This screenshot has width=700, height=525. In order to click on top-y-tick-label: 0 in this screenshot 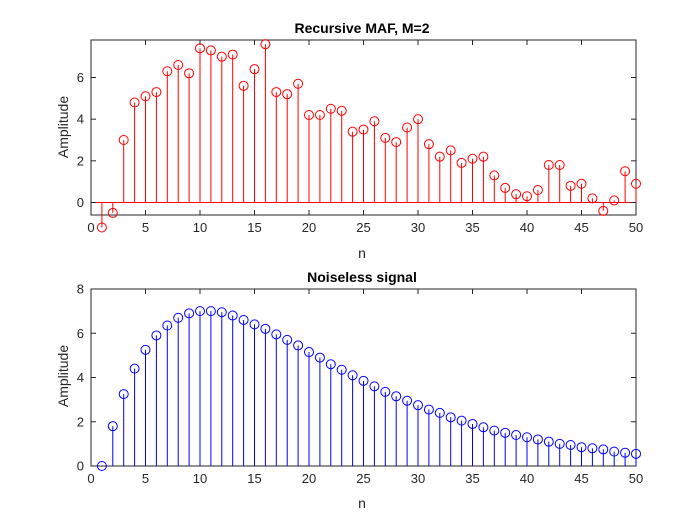, I will do `click(80, 202)`.